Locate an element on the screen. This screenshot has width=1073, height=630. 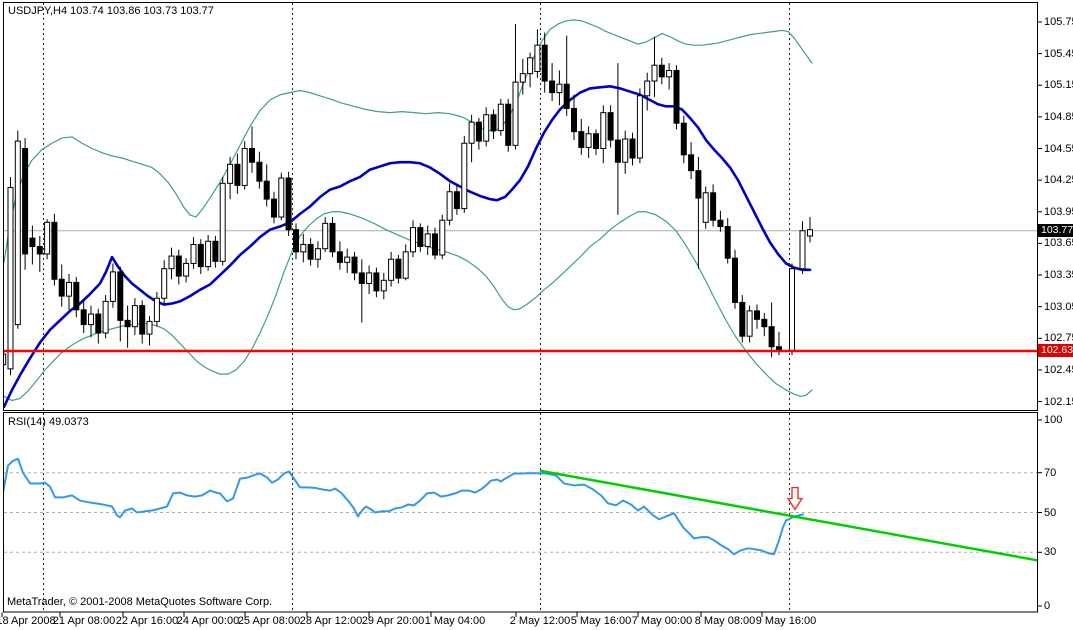
price-axis-label: 104.25 is located at coordinates (1058, 180).